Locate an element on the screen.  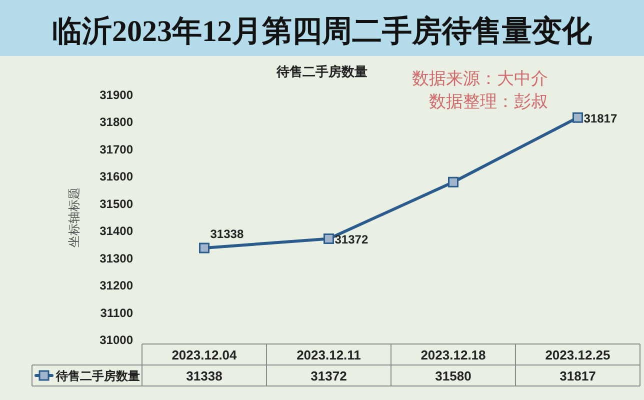
y-tick-label: 31200 is located at coordinates (116, 285).